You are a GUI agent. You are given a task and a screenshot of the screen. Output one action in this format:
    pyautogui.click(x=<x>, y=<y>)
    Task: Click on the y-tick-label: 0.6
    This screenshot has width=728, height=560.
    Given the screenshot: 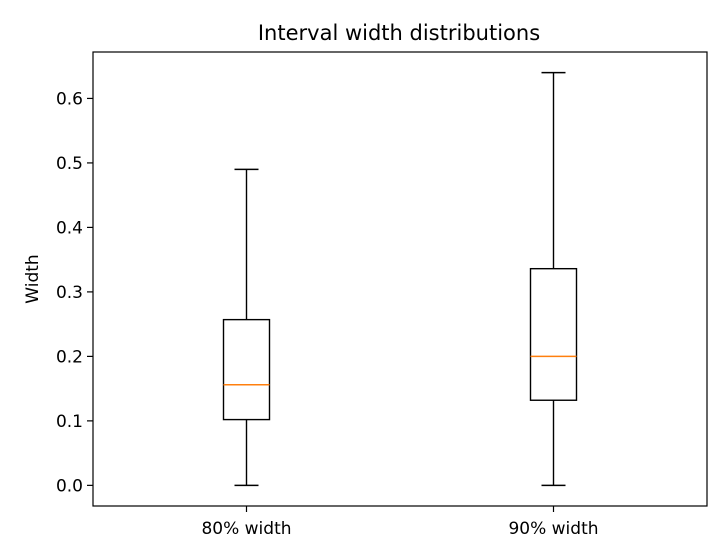 What is the action you would take?
    pyautogui.click(x=69, y=99)
    